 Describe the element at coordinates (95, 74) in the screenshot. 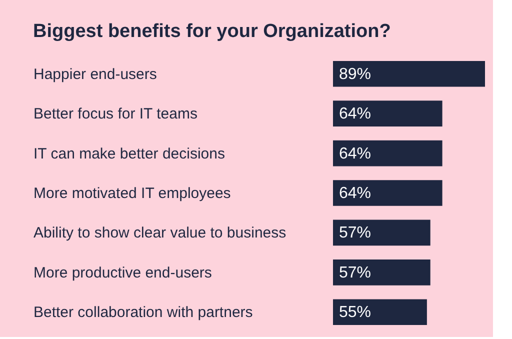

I see `y-tick-label: Happier end-users` at that location.